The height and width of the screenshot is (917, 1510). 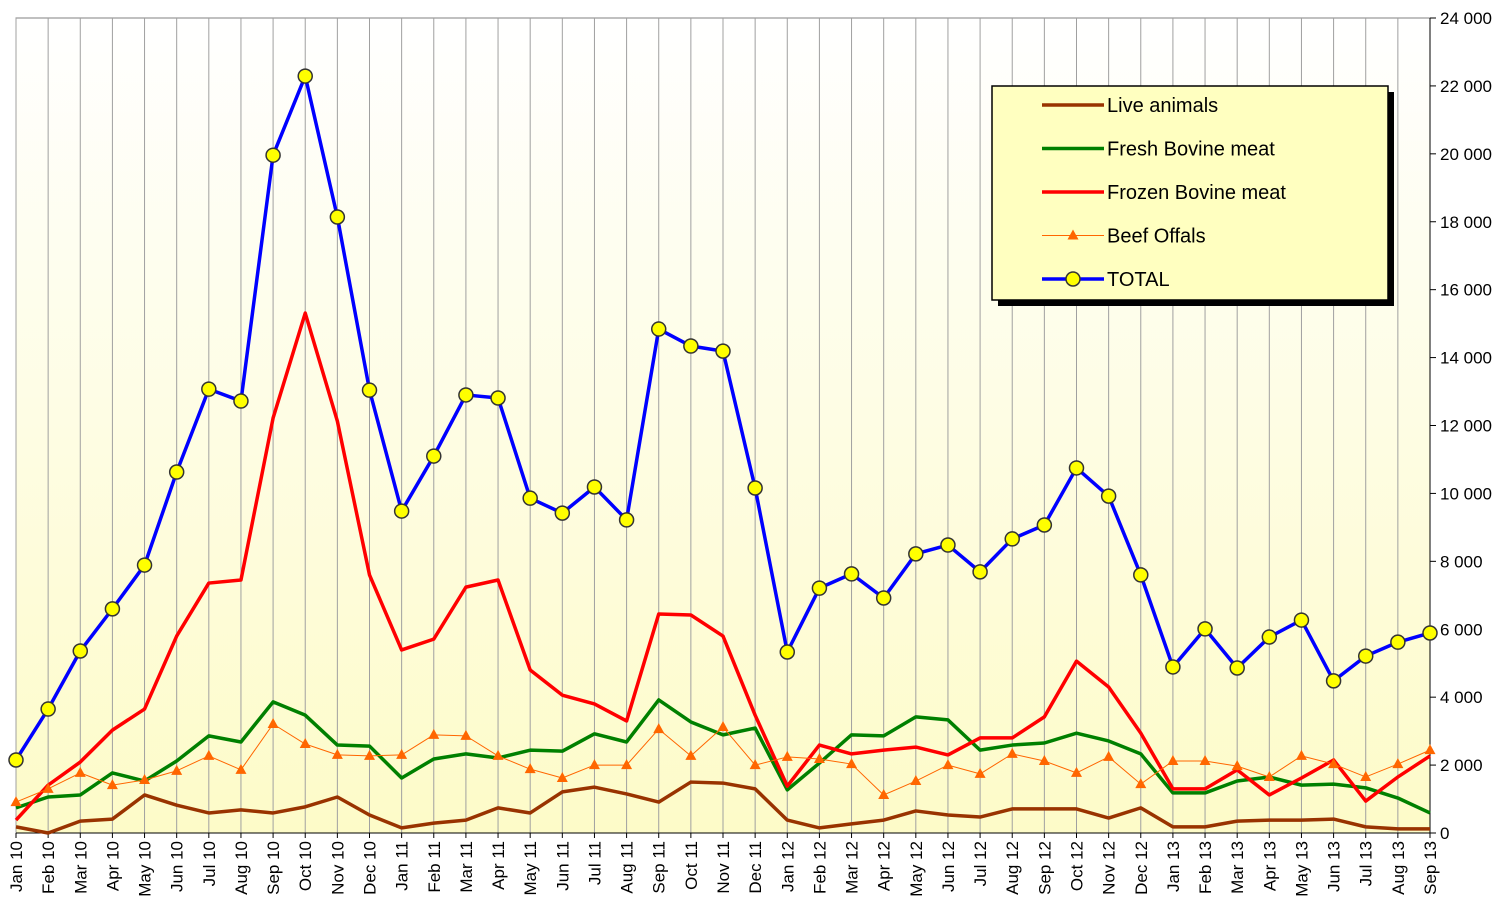 What do you see at coordinates (1366, 863) in the screenshot?
I see `x-tick-label: Jul 13` at bounding box center [1366, 863].